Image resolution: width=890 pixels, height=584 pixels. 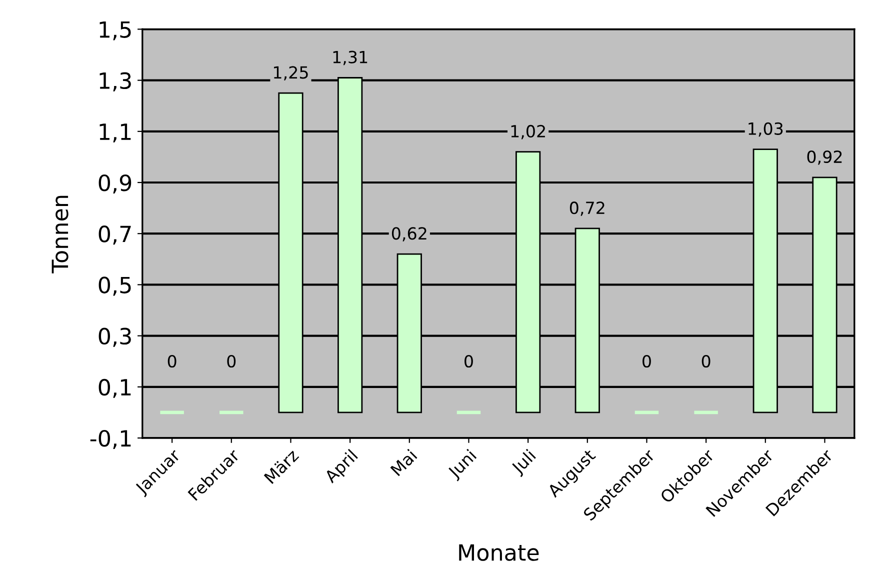 I want to click on data-label: 1,25, so click(x=291, y=73).